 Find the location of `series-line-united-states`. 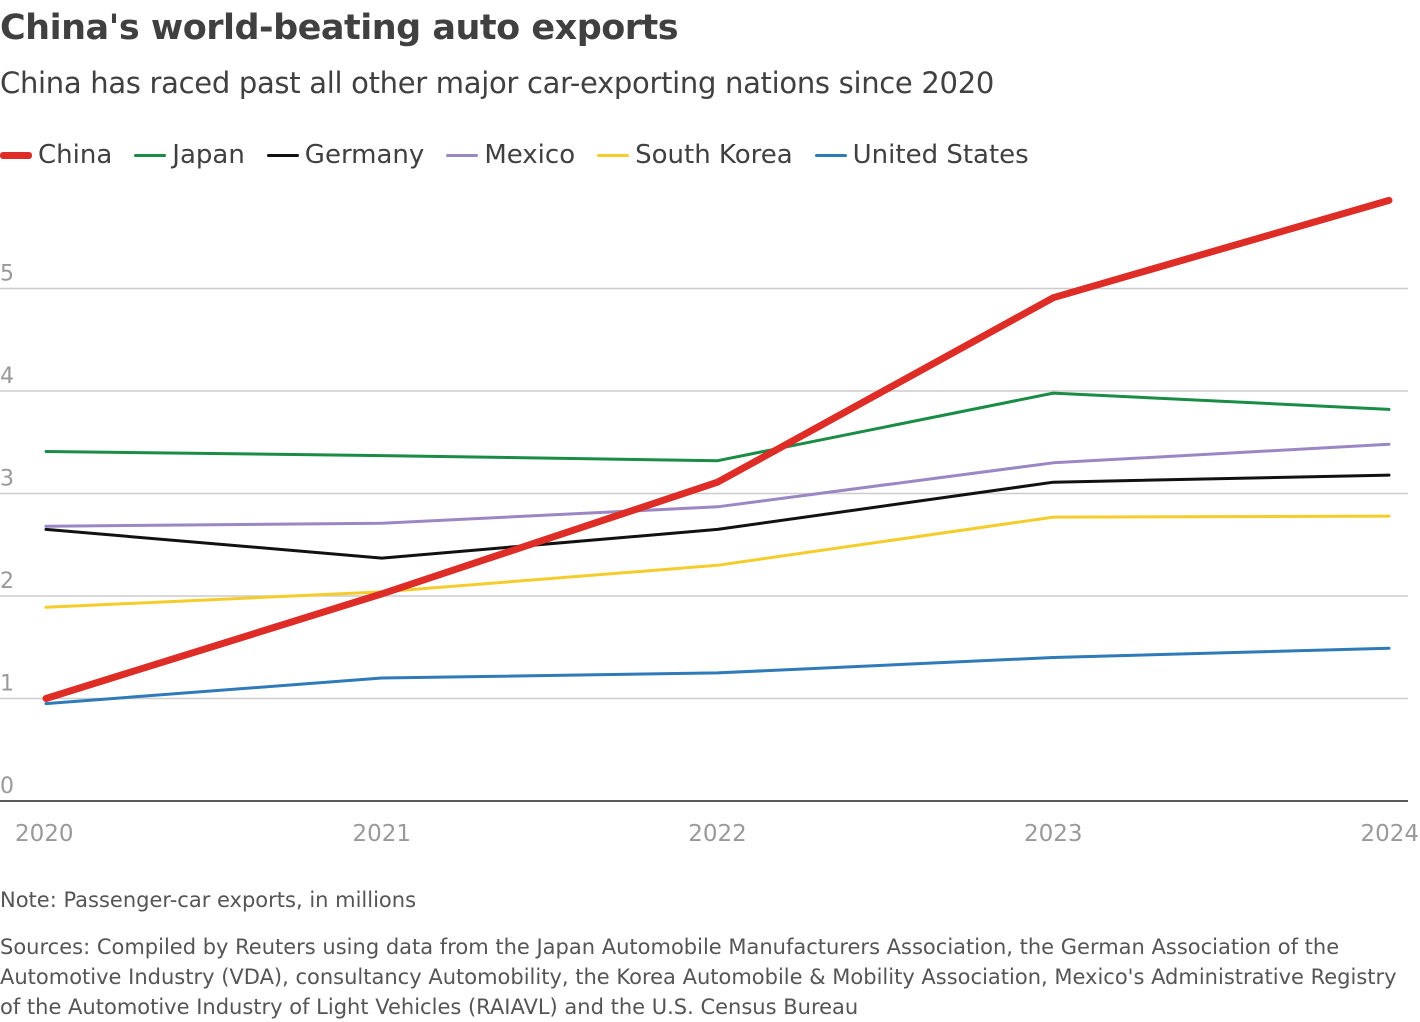

series-line-united-states is located at coordinates (717, 676).